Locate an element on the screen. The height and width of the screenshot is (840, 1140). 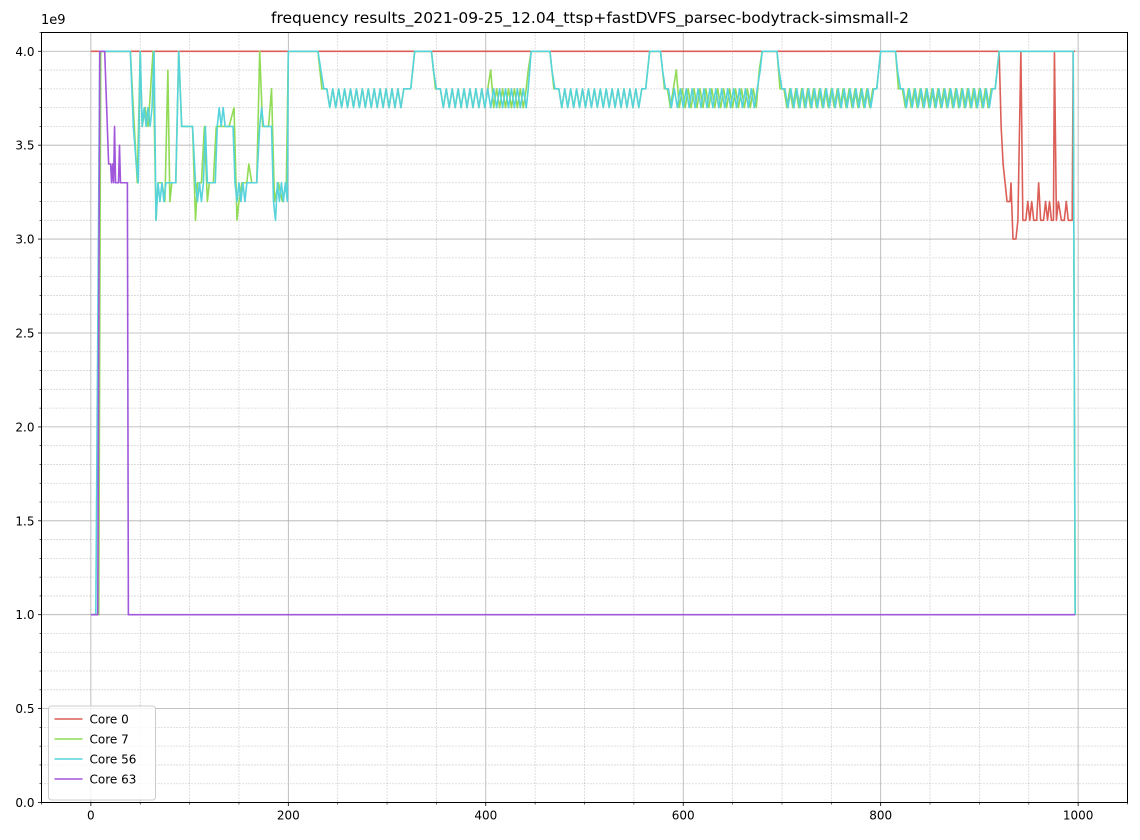
y-tick-label: 2.0 is located at coordinates (24, 427).